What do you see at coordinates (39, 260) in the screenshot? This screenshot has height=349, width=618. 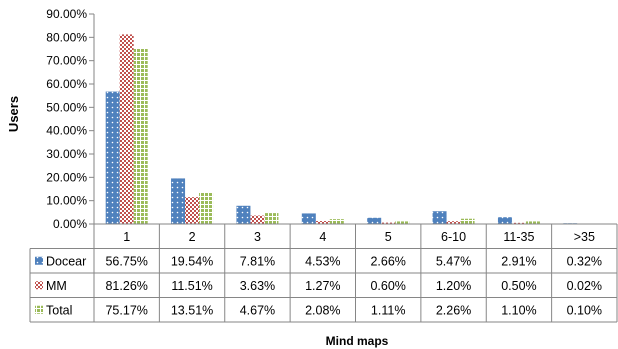 I see `legend-swatch-docear` at bounding box center [39, 260].